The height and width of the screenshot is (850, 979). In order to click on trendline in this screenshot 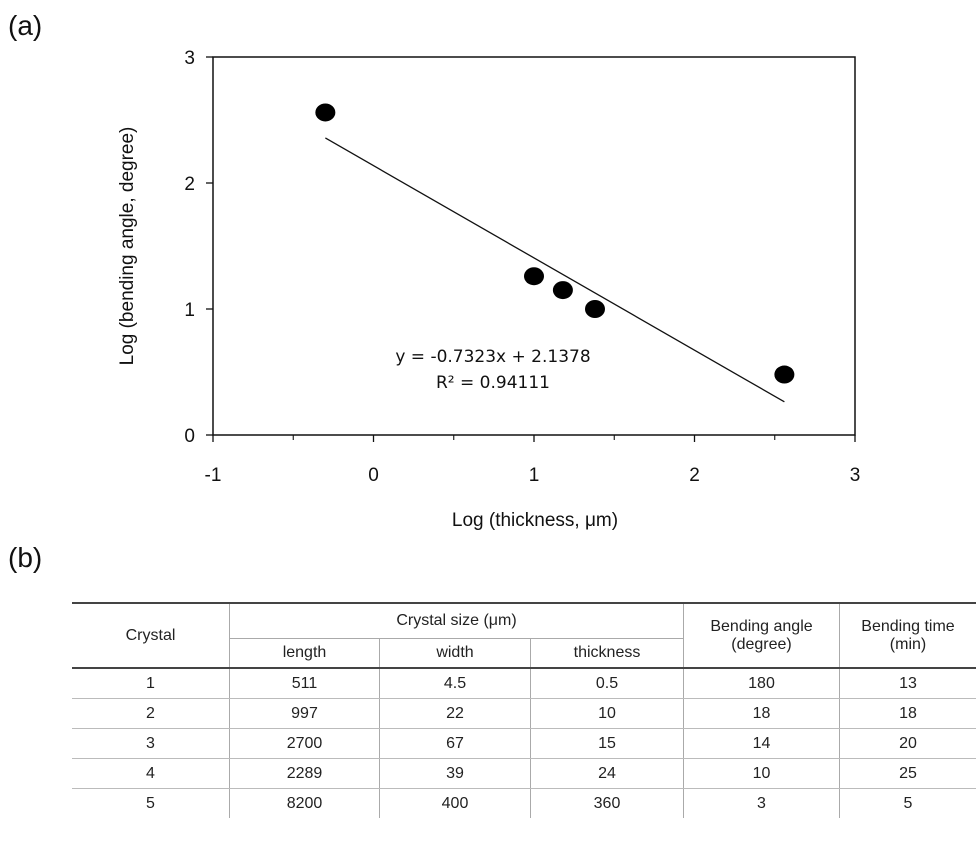, I will do `click(555, 270)`.